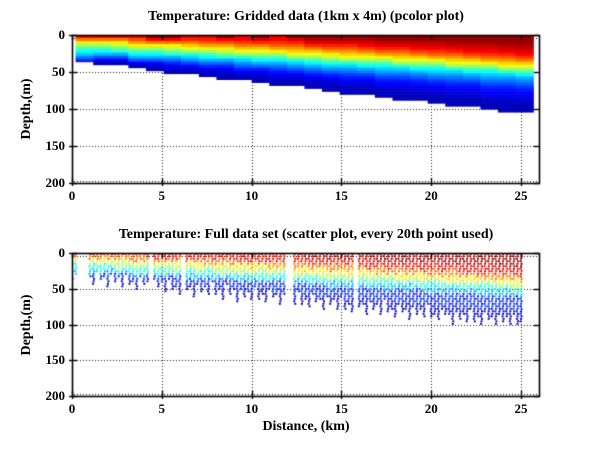 The image size is (600, 451). I want to click on scatter-y-axis-label: Depth,(m), so click(26, 325).